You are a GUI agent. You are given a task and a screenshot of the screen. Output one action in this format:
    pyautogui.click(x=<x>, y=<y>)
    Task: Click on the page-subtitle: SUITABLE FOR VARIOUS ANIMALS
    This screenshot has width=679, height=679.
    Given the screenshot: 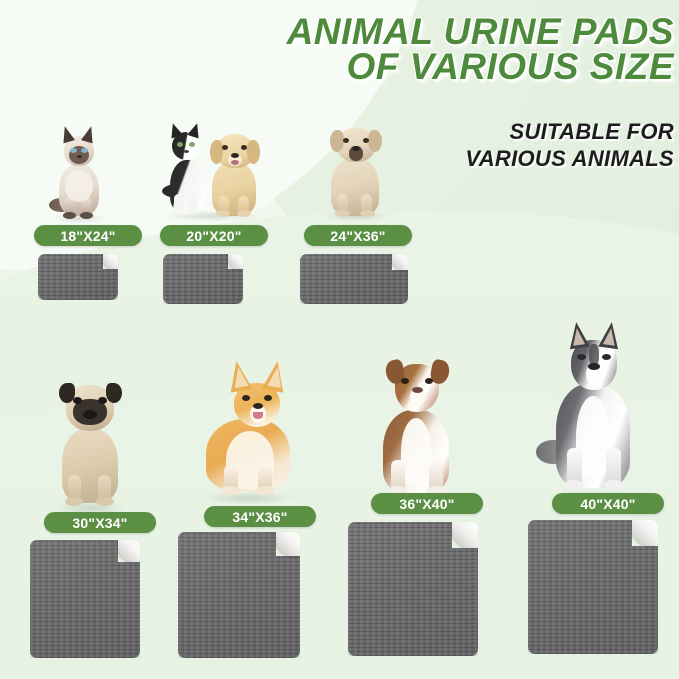 What is the action you would take?
    pyautogui.click(x=569, y=145)
    